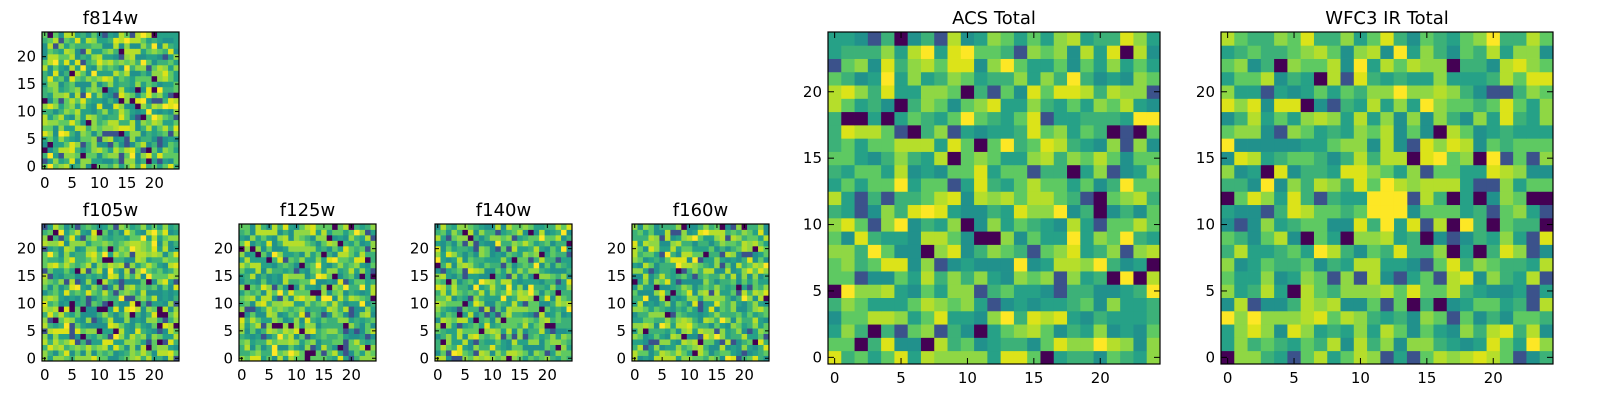 This screenshot has height=400, width=1600. I want to click on x-tick-label: 15, so click(126, 375).